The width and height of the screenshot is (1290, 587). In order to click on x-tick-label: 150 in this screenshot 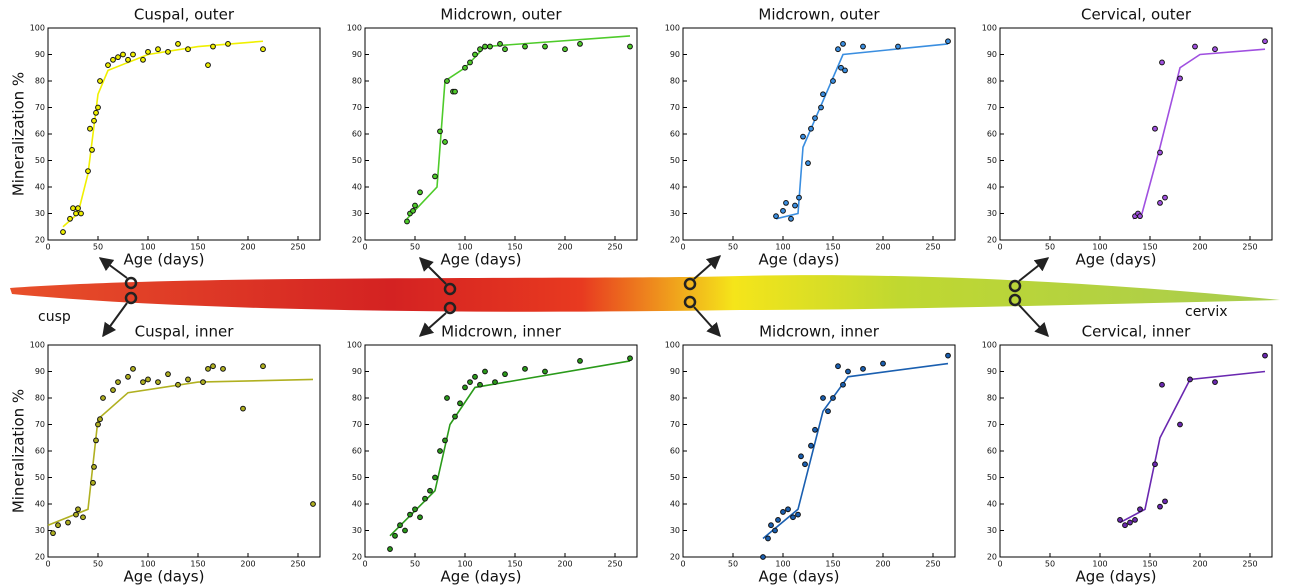, I will do `click(514, 564)`.